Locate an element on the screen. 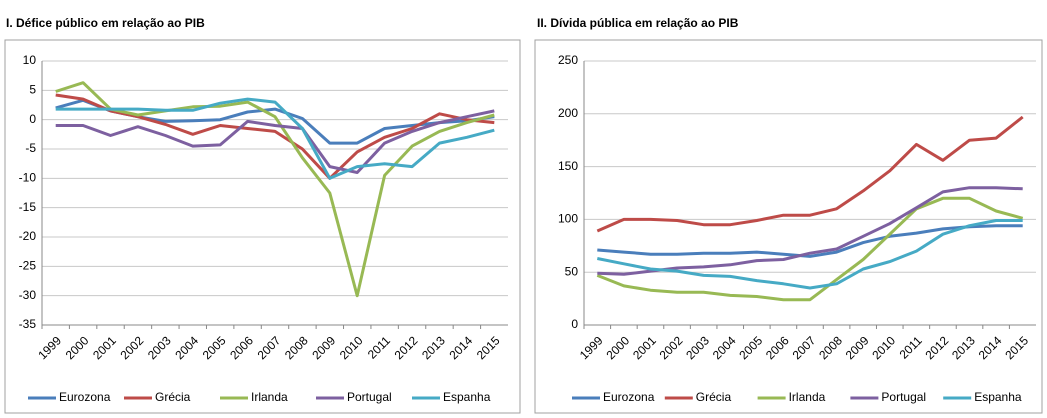 The height and width of the screenshot is (418, 1047). y-tick-label: 150 is located at coordinates (568, 166).